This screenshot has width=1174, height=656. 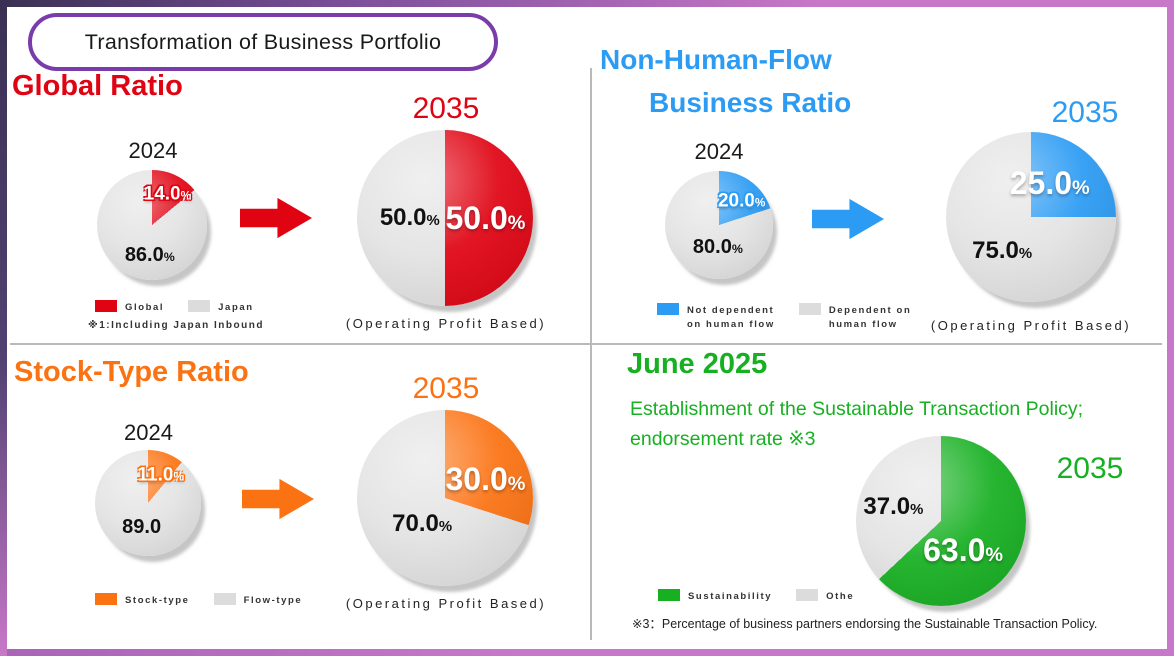 I want to click on global-2024-main-slice-label: 14.0%, so click(x=167, y=194).